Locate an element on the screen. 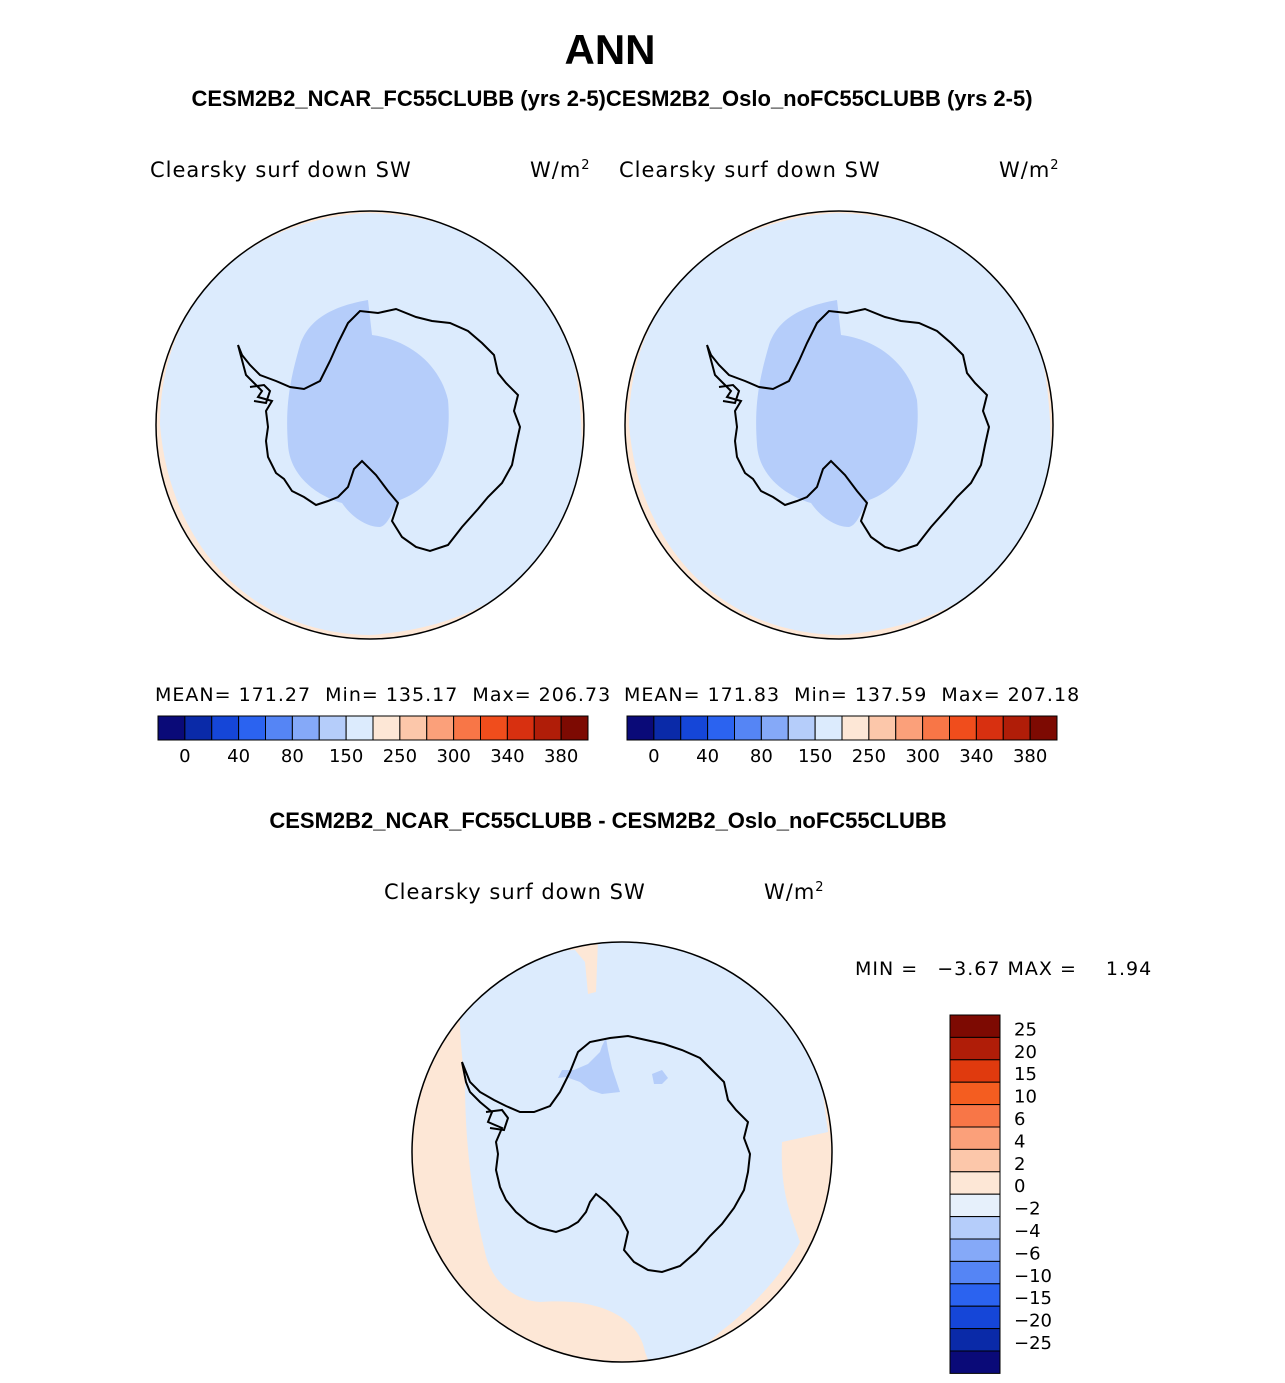 The image size is (1285, 1383). panel1-variable: Clearsky surf down SW is located at coordinates (281, 170).